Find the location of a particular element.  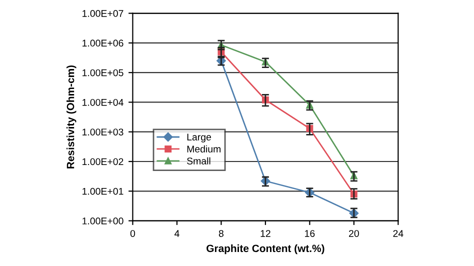

y-tick-label: 1.00E+01 is located at coordinates (103, 191).